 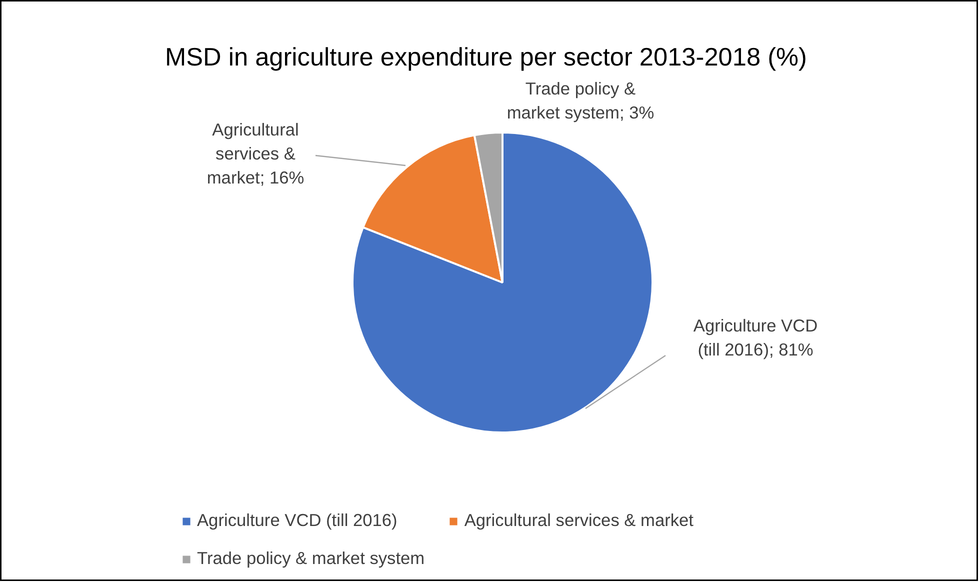 I want to click on legend-label: Trade policy & market system, so click(x=311, y=558).